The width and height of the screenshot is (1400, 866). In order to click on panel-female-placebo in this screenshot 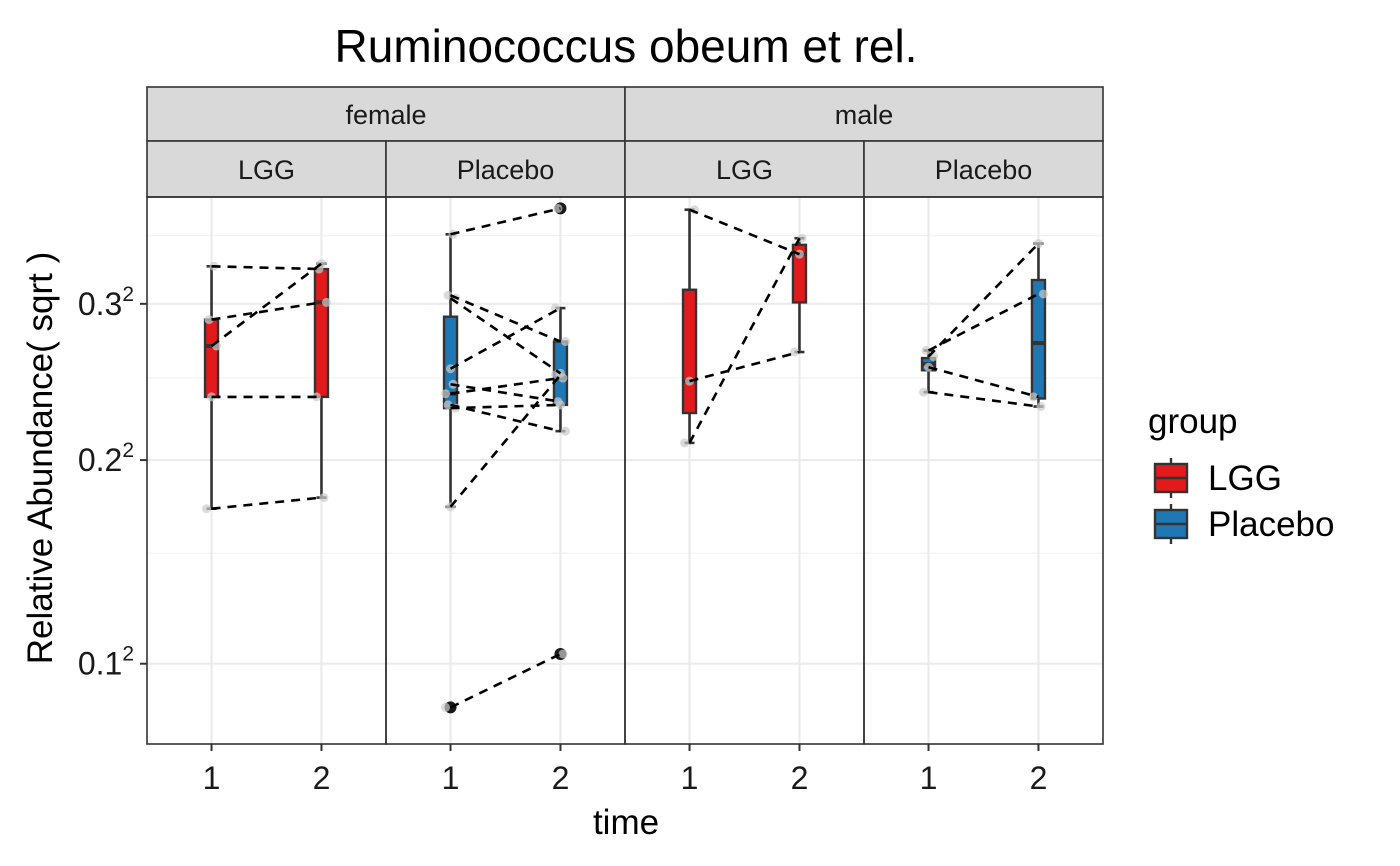, I will do `click(505, 470)`.